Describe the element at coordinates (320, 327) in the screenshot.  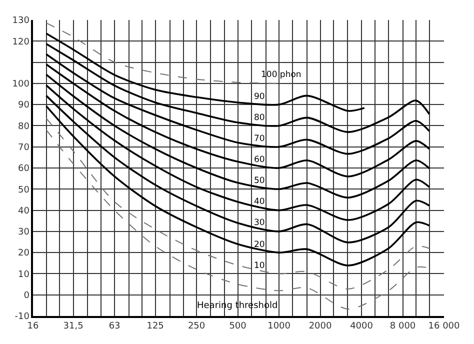
I see `x-tick-label: 2000` at that location.